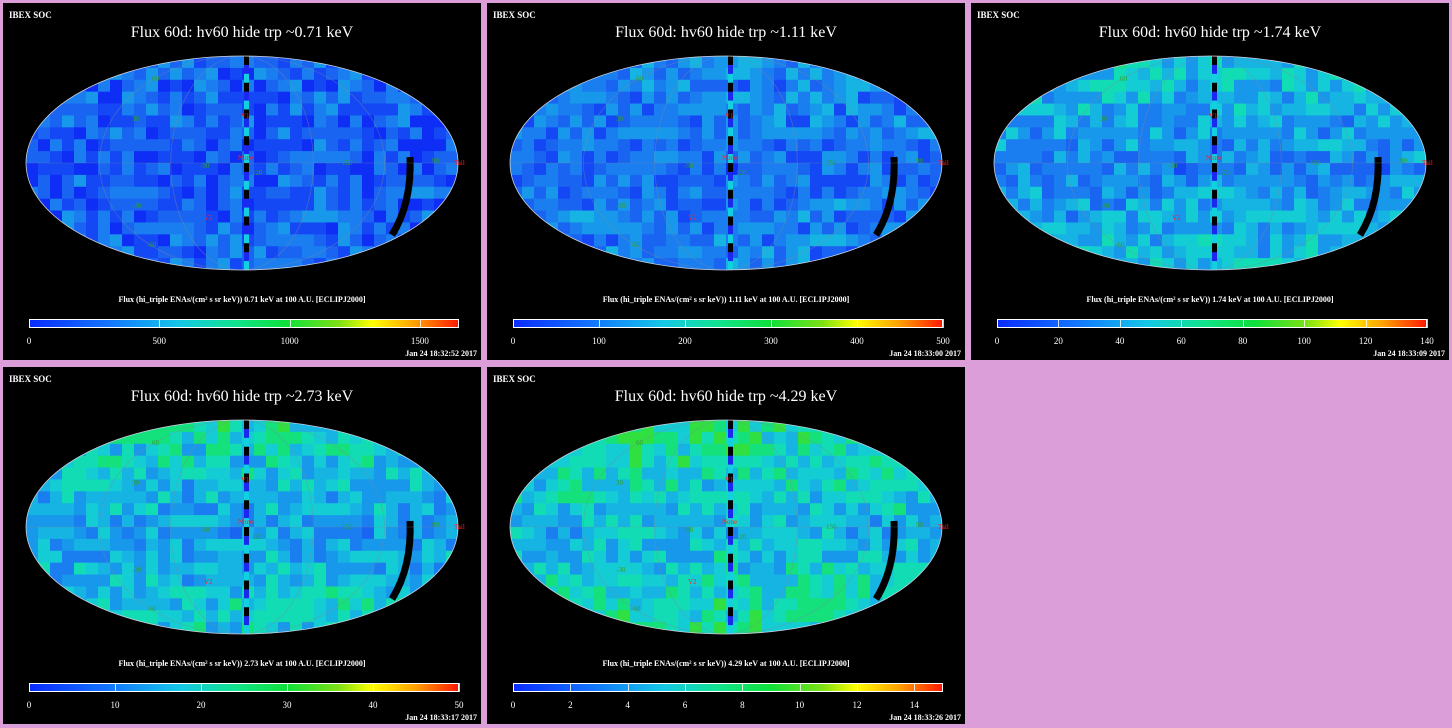 This screenshot has height=728, width=1452. Describe the element at coordinates (1212, 323) in the screenshot. I see `colorbar` at that location.